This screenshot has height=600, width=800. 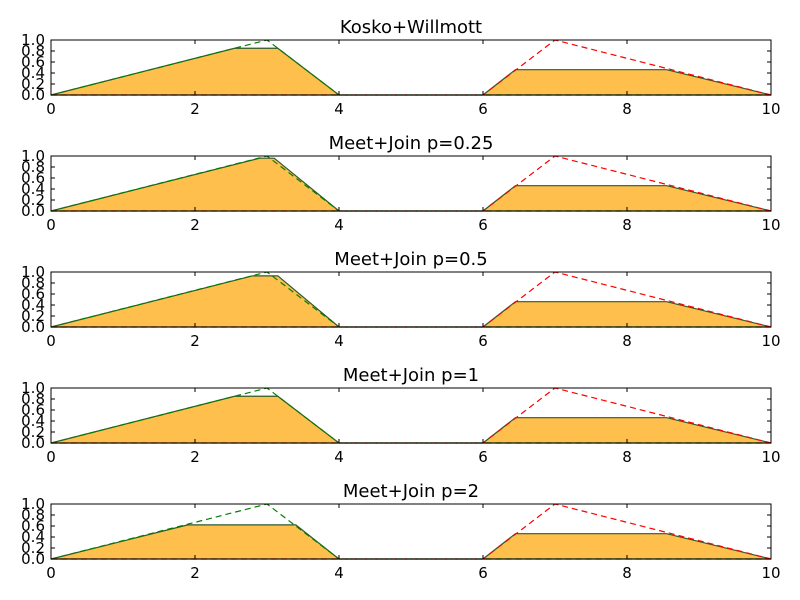 I want to click on subplot-title: Meet+Join p=0.5, so click(x=410, y=259).